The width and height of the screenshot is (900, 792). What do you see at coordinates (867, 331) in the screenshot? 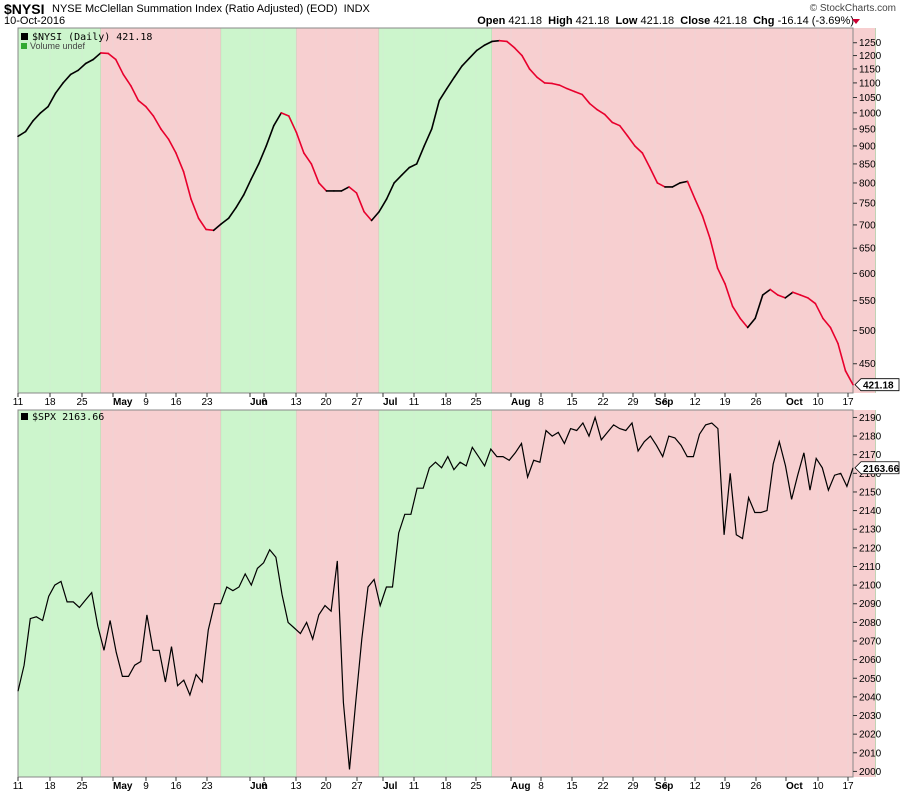
I see `y-tick-label: 500` at bounding box center [867, 331].